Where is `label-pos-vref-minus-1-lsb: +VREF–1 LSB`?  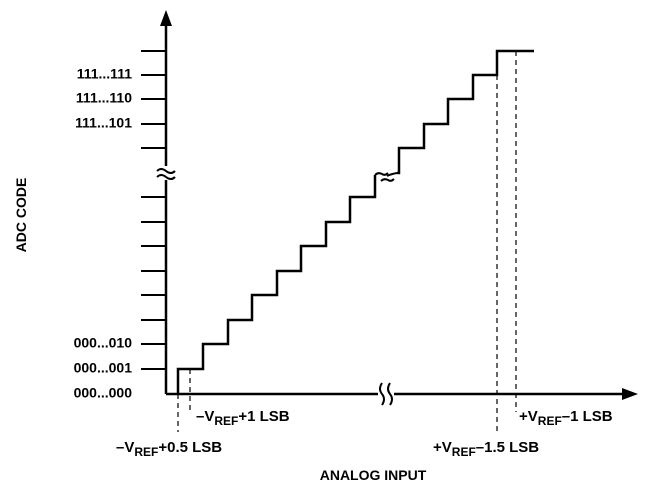 label-pos-vref-minus-1-lsb: +VREF–1 LSB is located at coordinates (566, 418).